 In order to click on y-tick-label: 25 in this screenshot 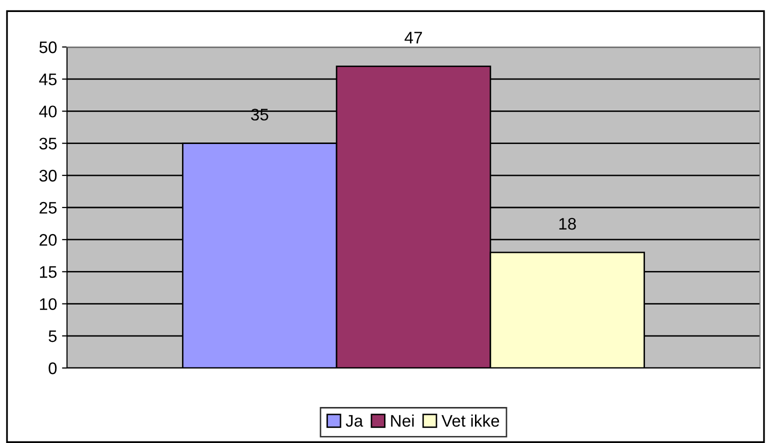, I will do `click(48, 208)`.